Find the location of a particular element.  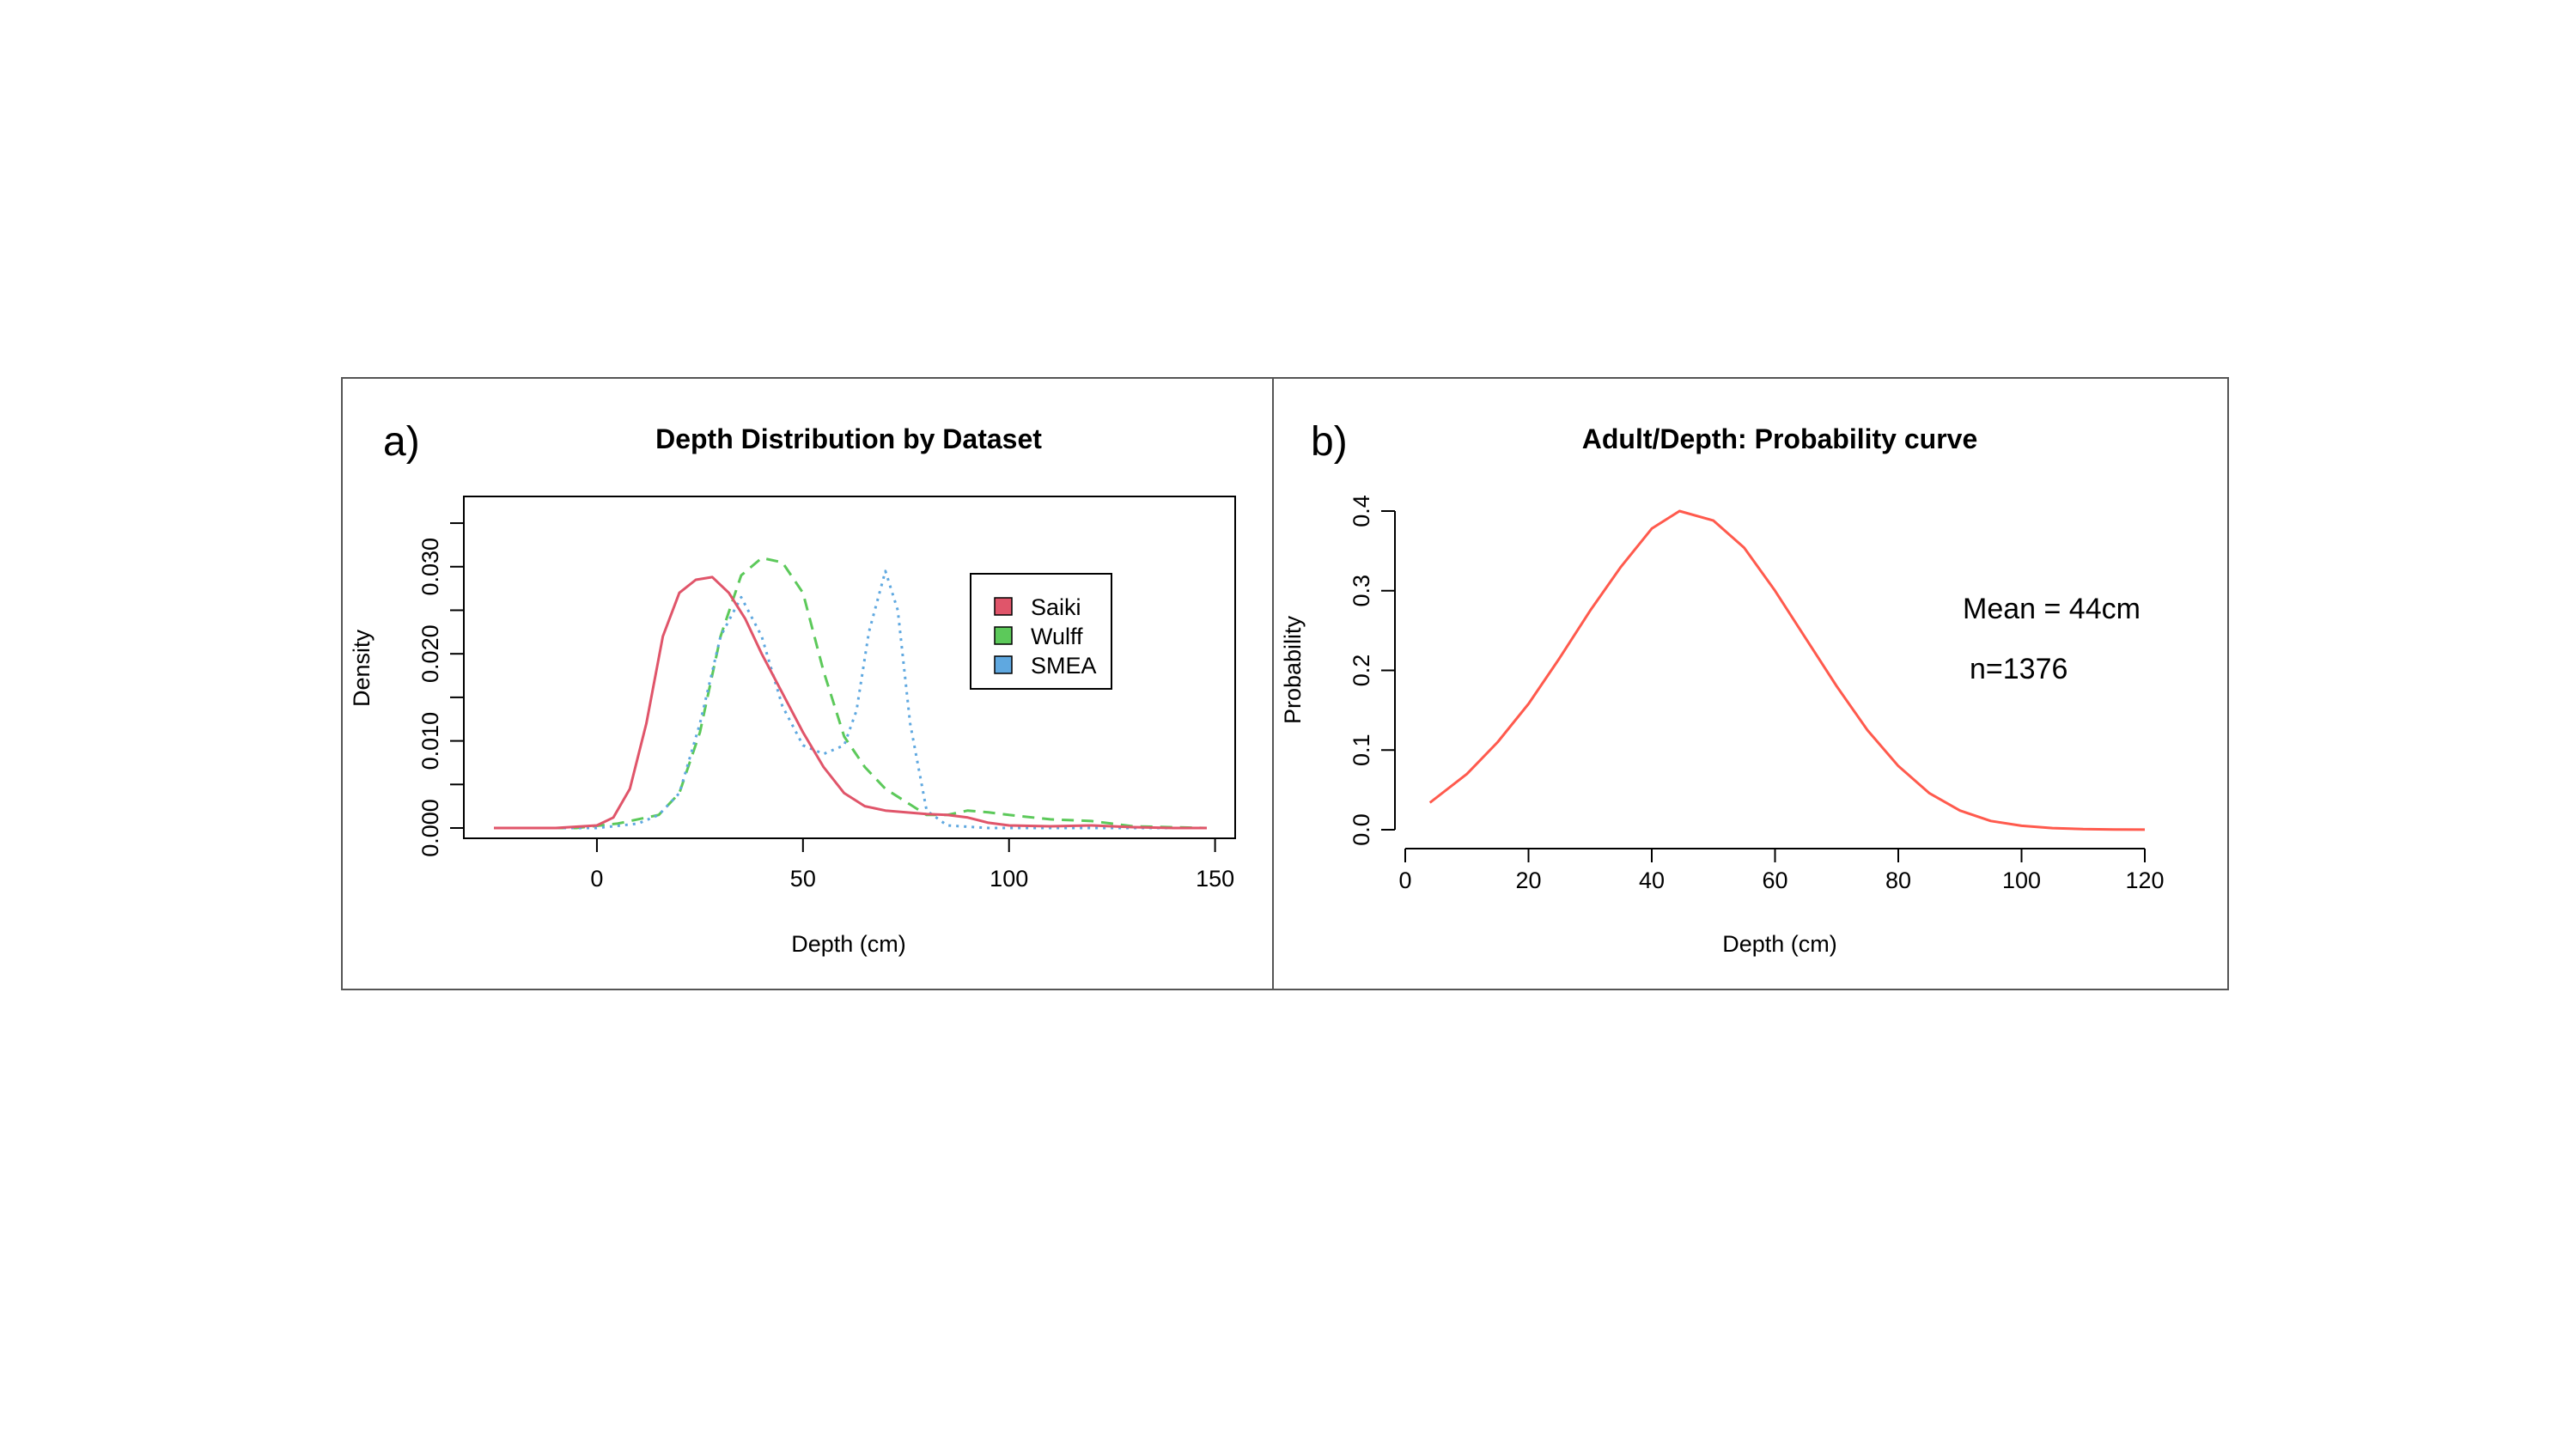

y-tick-label: 0.010 is located at coordinates (430, 741).